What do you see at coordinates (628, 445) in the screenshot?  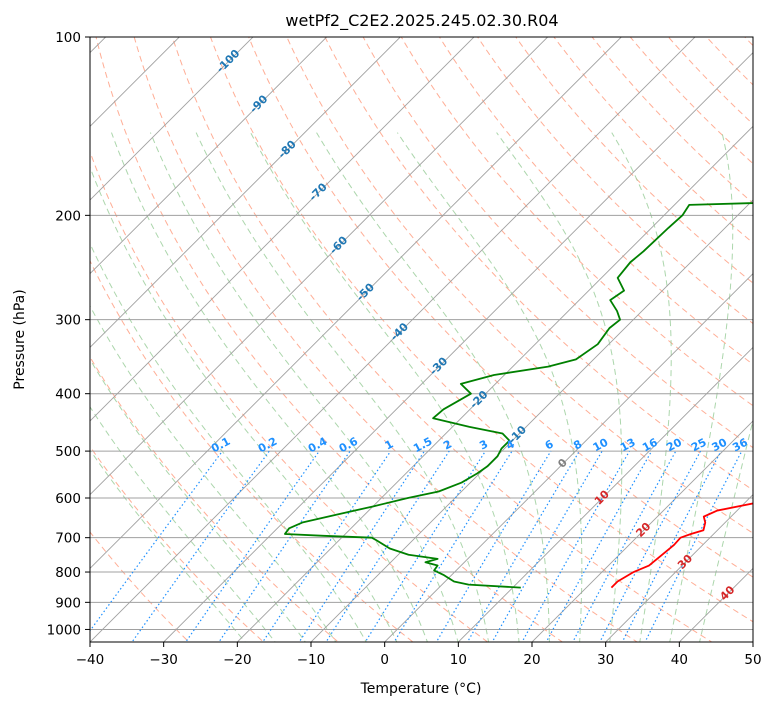 I see `mixing-ratio-label: 13` at bounding box center [628, 445].